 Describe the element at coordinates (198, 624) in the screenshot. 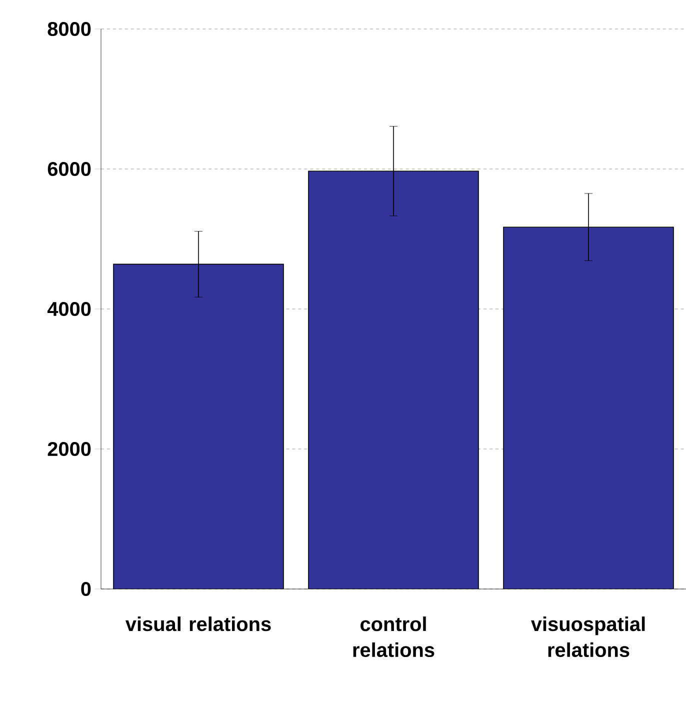

I see `x-tick-label: visual relations` at that location.